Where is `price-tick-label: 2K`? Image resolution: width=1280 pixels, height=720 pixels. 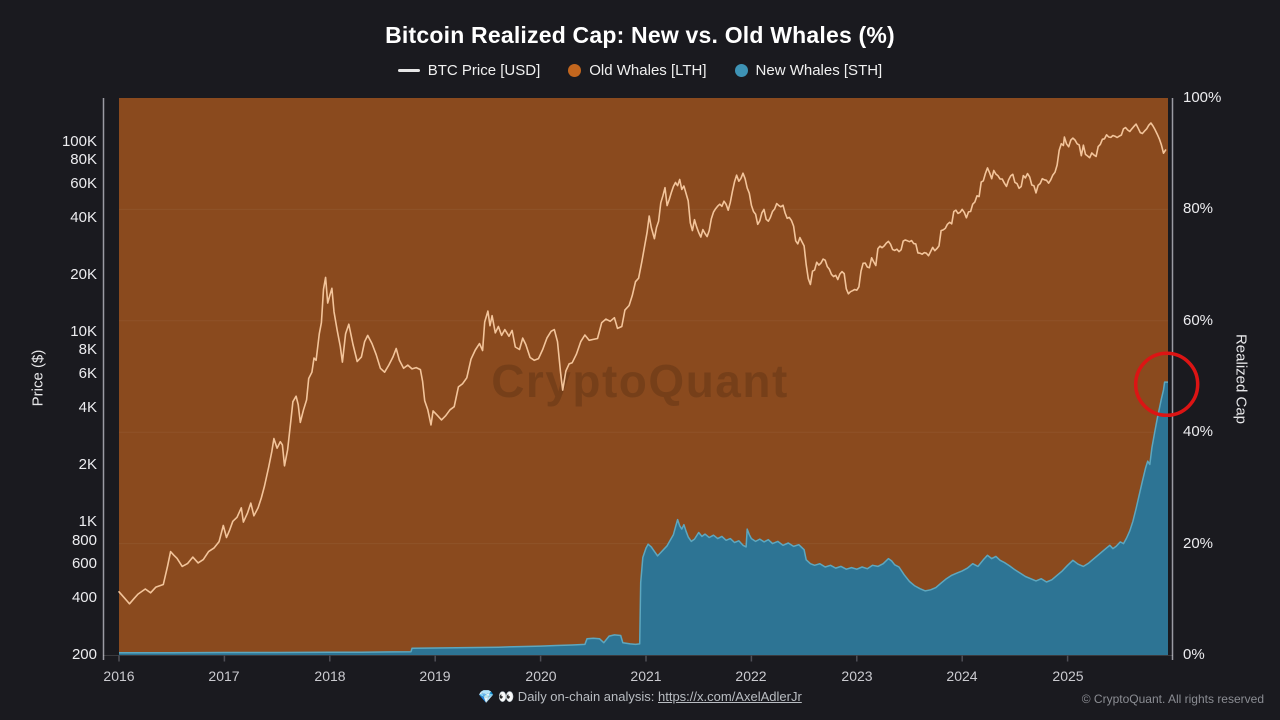
price-tick-label: 2K is located at coordinates (87, 464).